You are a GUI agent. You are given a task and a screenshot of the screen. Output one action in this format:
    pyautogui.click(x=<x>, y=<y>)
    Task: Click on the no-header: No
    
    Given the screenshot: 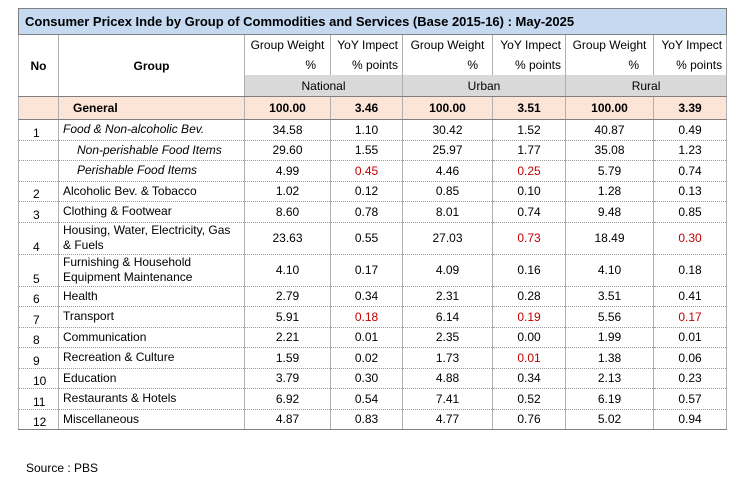 What is the action you would take?
    pyautogui.click(x=38, y=65)
    